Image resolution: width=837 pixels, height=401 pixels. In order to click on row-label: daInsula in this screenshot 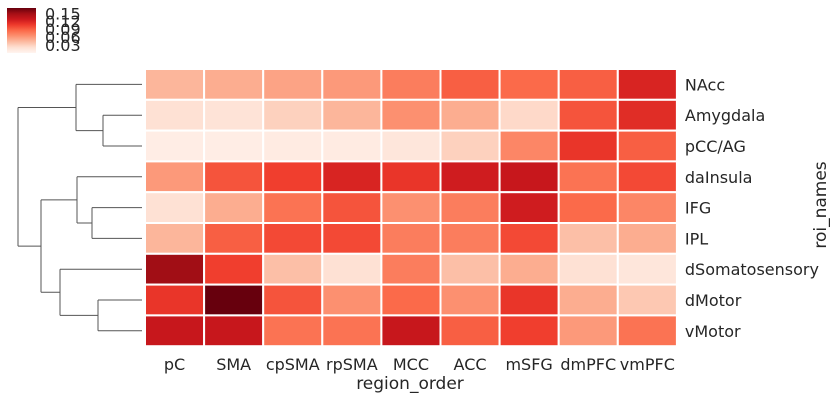, I will do `click(719, 177)`.